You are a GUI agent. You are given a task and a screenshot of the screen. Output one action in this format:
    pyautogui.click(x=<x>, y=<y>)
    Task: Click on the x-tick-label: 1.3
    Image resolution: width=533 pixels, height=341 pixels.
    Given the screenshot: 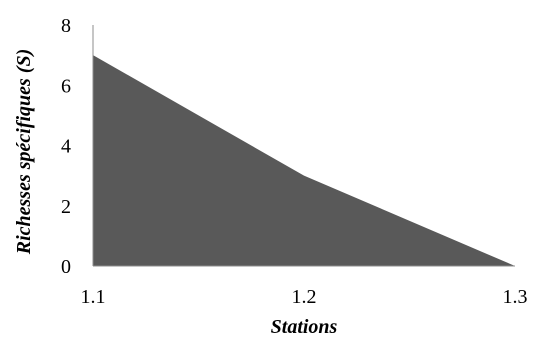 What is the action you would take?
    pyautogui.click(x=515, y=297)
    